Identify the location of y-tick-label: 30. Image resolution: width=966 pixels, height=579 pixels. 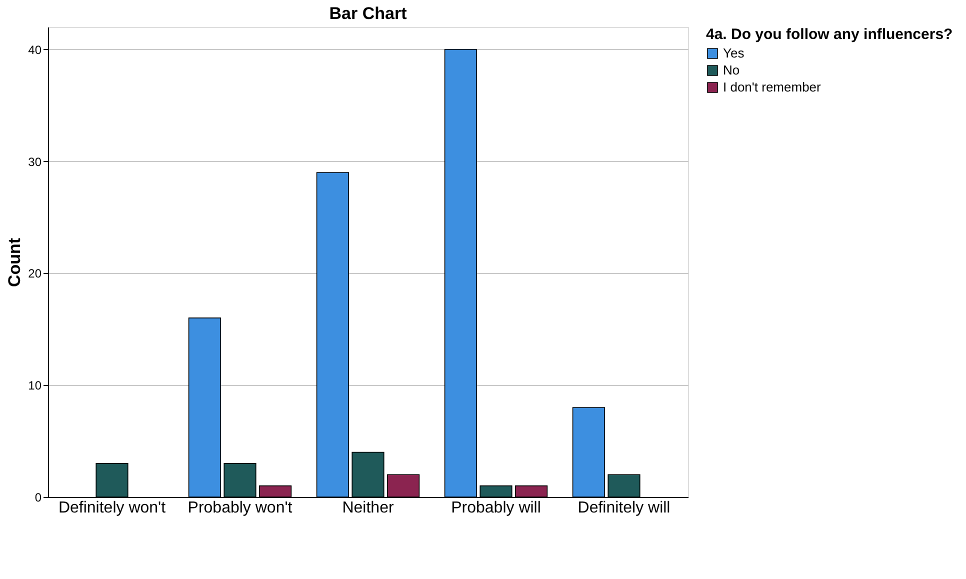
(35, 161).